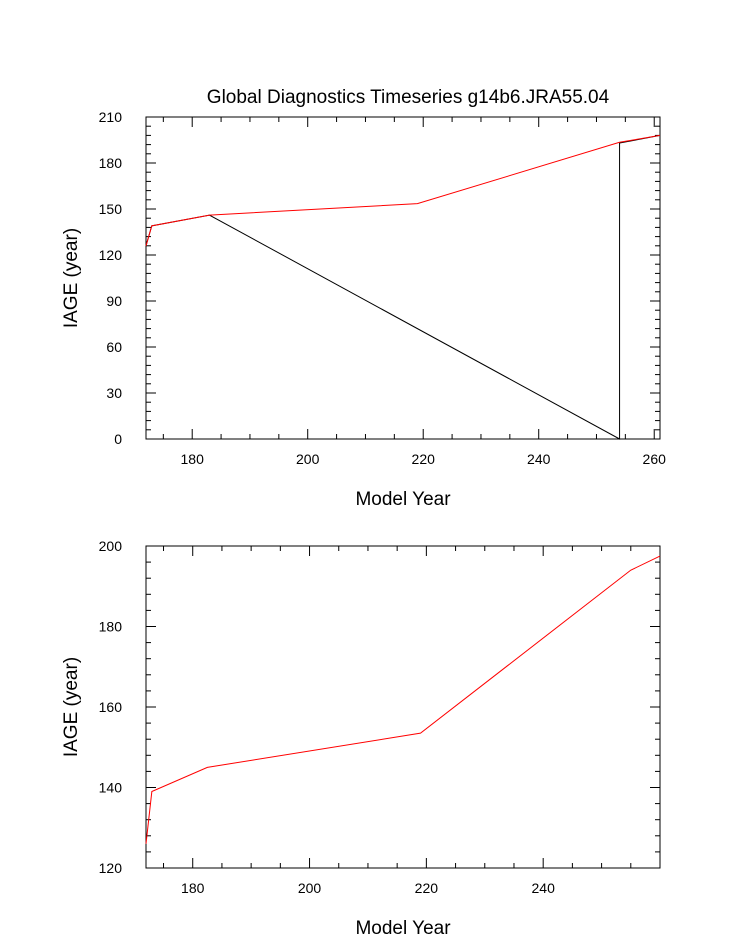  What do you see at coordinates (111, 707) in the screenshot?
I see `y-tick-label: 160` at bounding box center [111, 707].